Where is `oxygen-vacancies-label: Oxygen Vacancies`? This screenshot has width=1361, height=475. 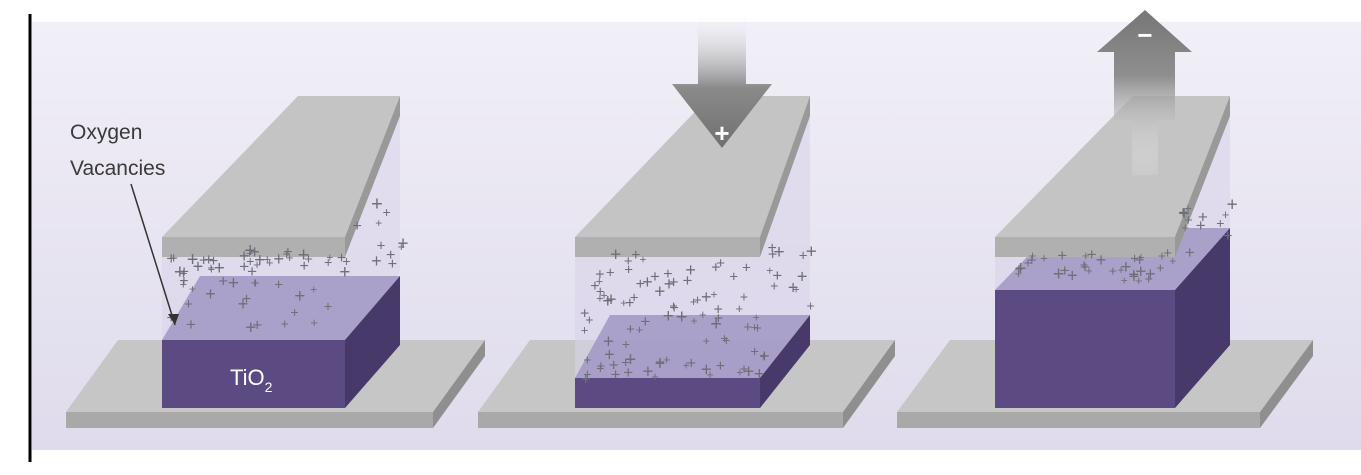
oxygen-vacancies-label: Oxygen Vacancies is located at coordinates (124, 223).